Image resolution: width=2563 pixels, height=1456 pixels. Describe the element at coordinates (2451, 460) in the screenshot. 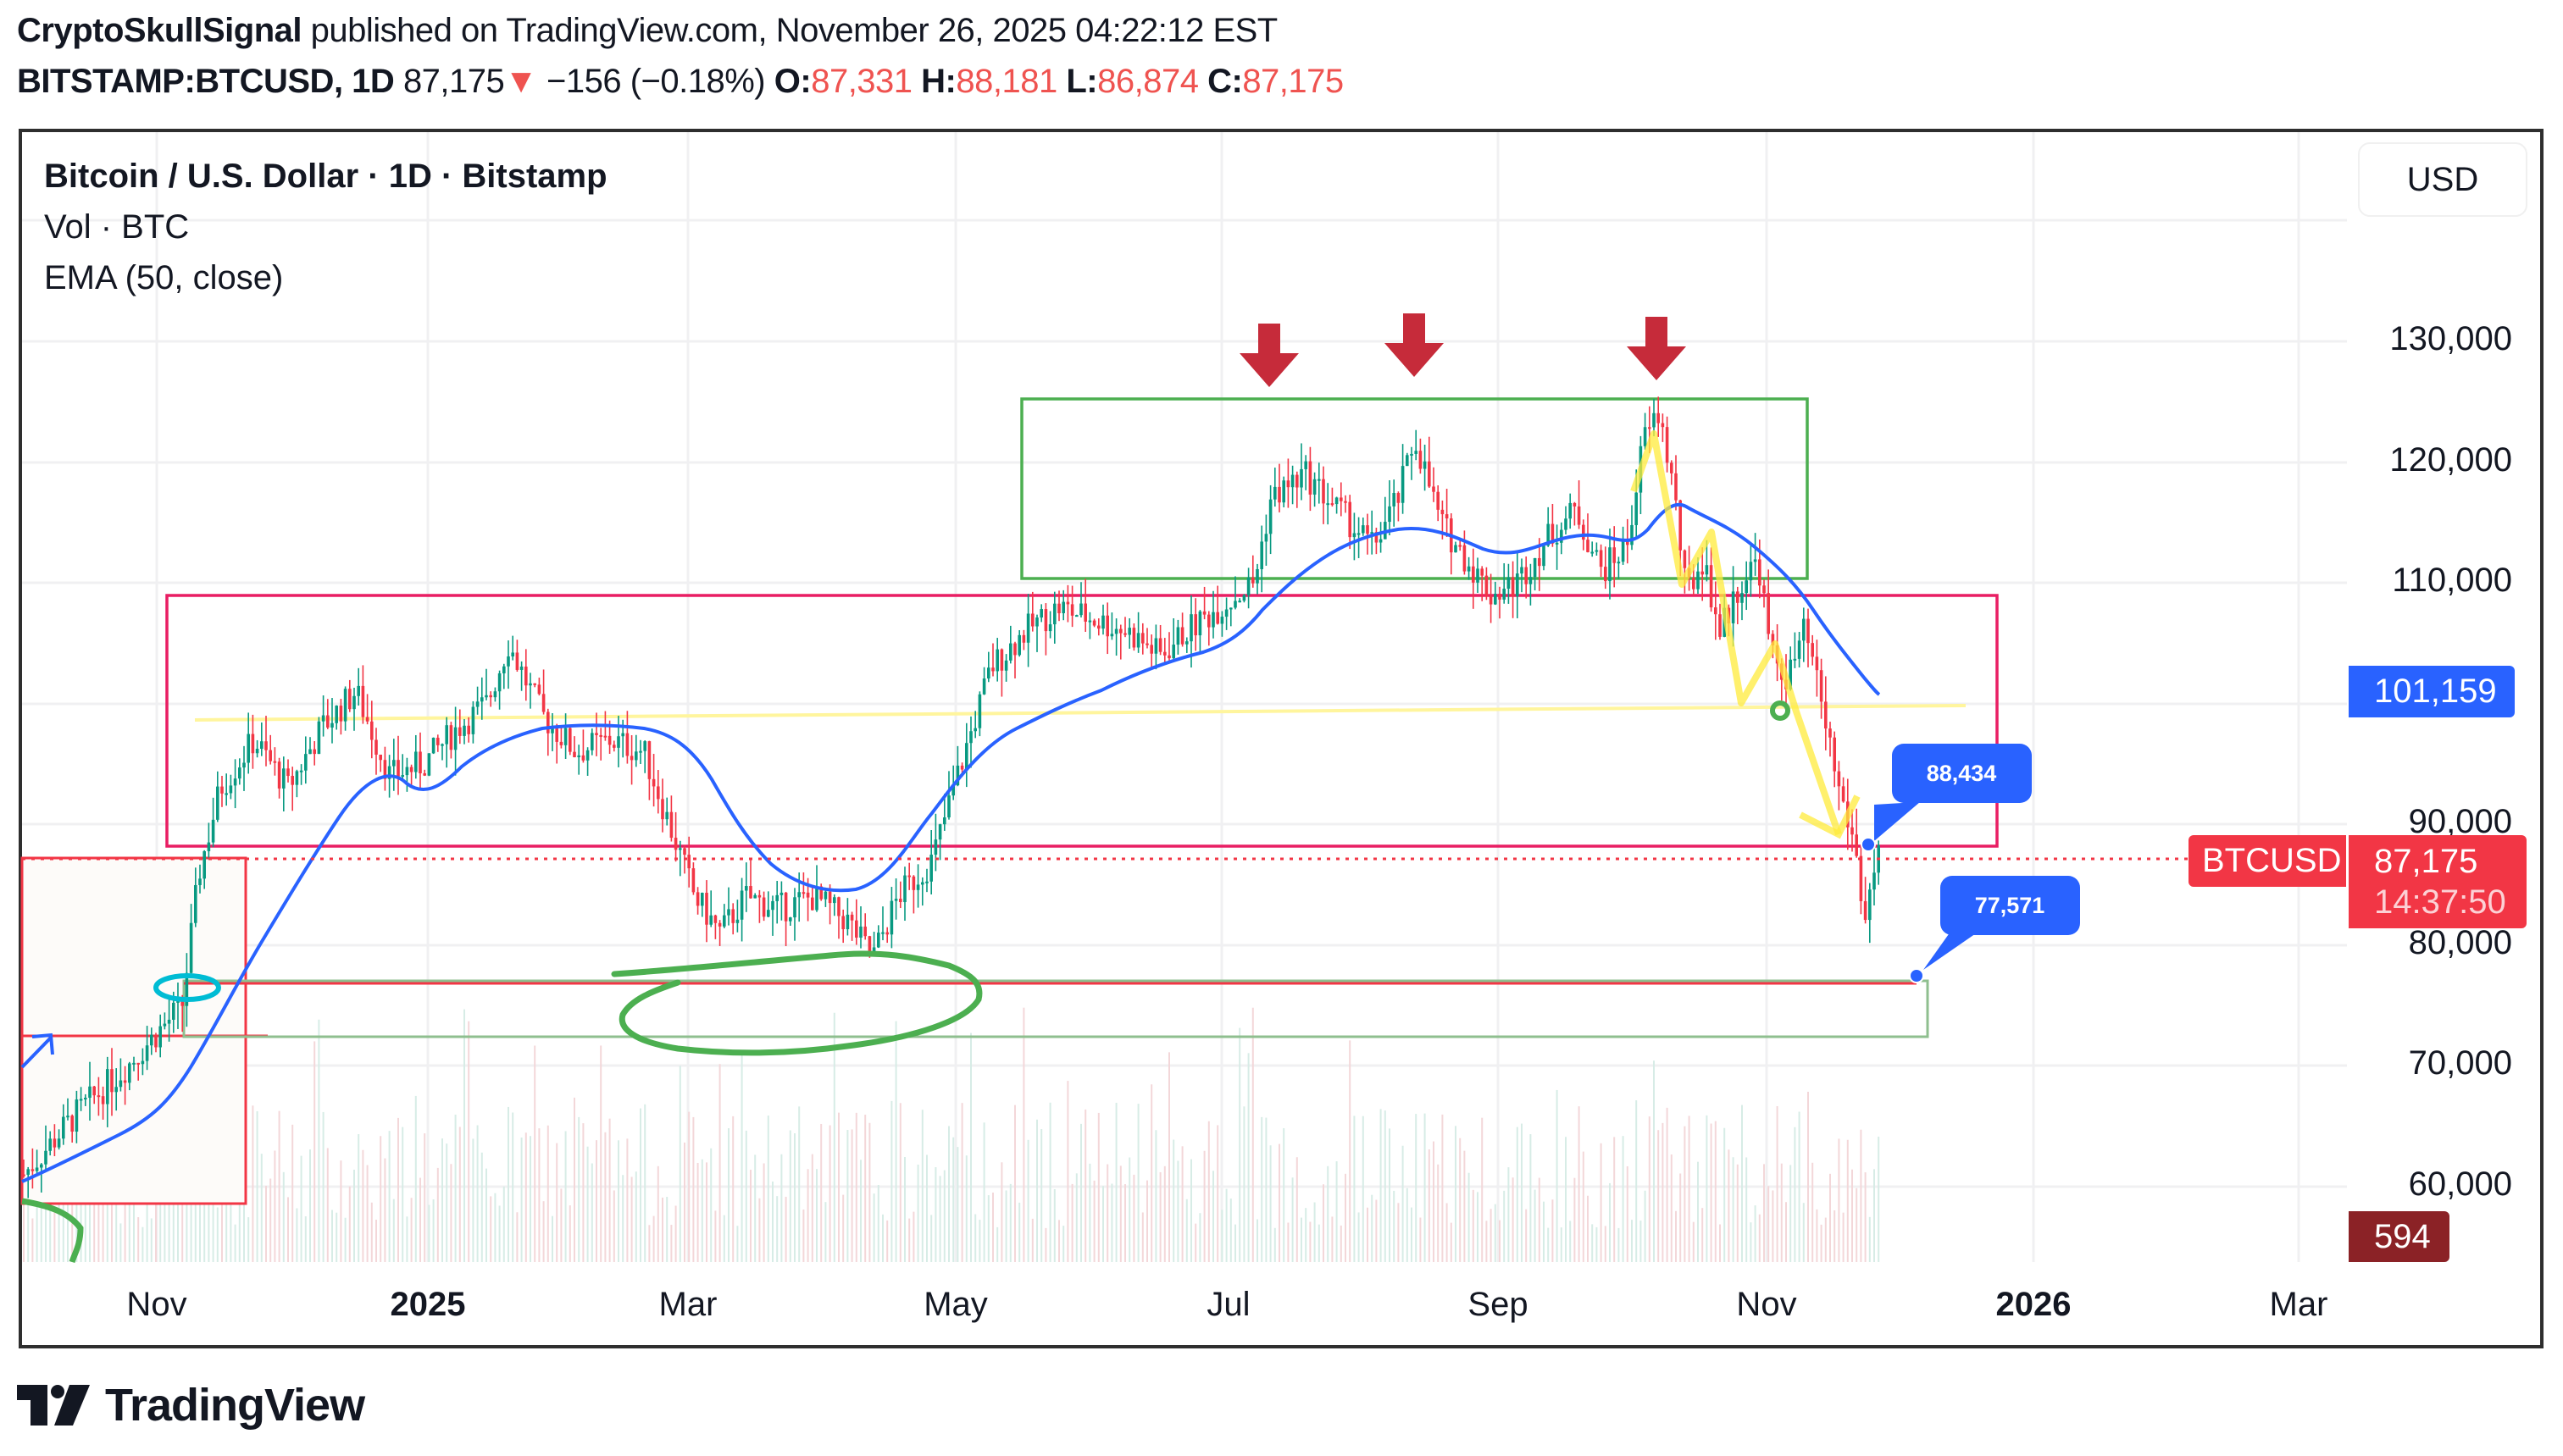

I see `price-tick: 120,000` at that location.